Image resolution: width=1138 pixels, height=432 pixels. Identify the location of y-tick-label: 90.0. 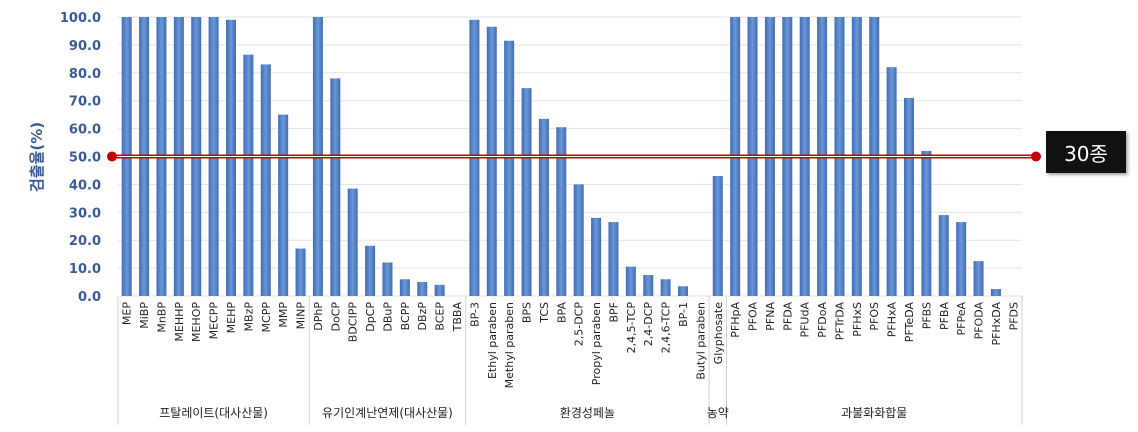
(85, 46).